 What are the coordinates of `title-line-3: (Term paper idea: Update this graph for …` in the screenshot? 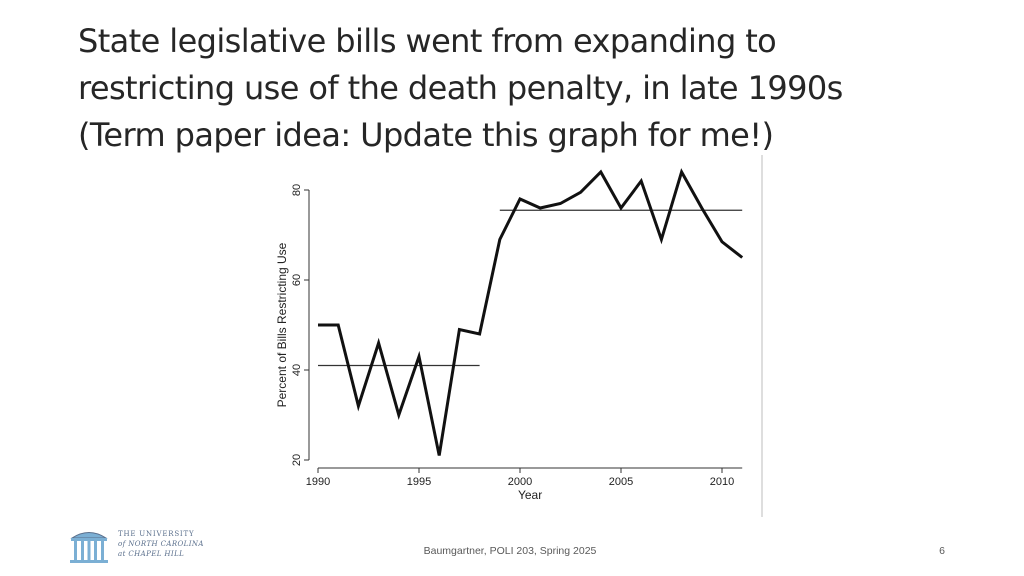 It's located at (426, 135).